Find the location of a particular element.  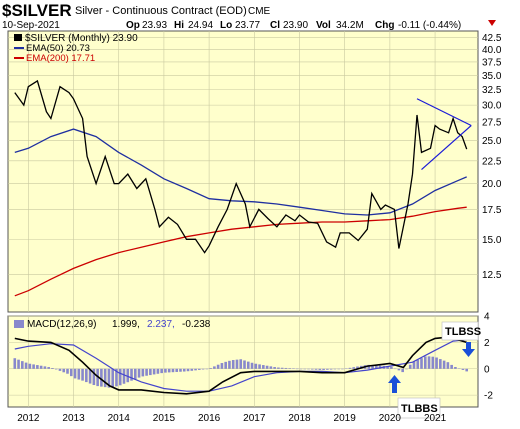

legend-macd-swatch is located at coordinates (19, 324).